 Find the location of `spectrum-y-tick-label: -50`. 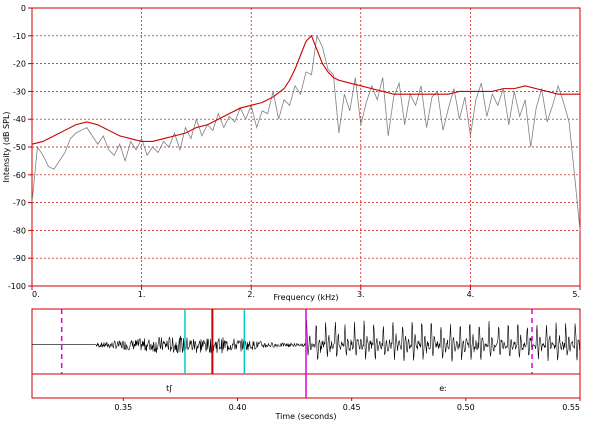

spectrum-y-tick-label: -50 is located at coordinates (19, 147).